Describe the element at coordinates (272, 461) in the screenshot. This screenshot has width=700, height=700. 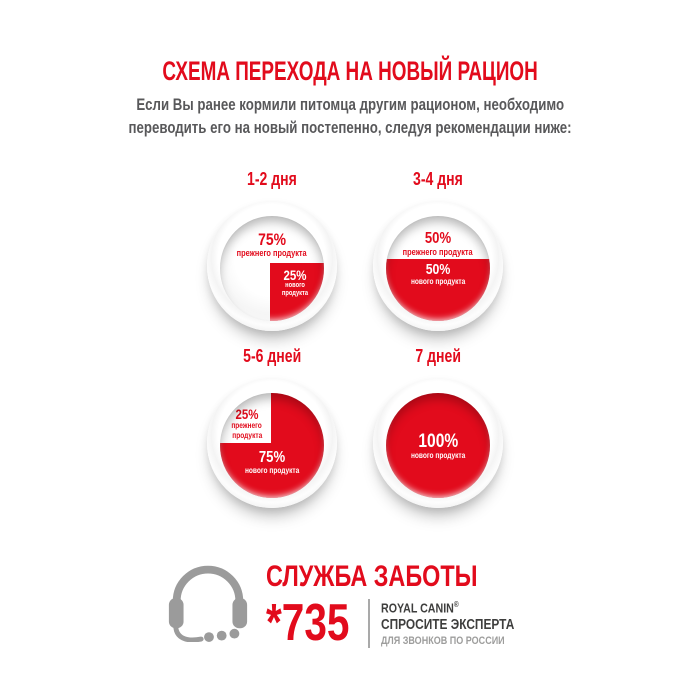
I see `new-product-text: 75% нового продукта` at that location.